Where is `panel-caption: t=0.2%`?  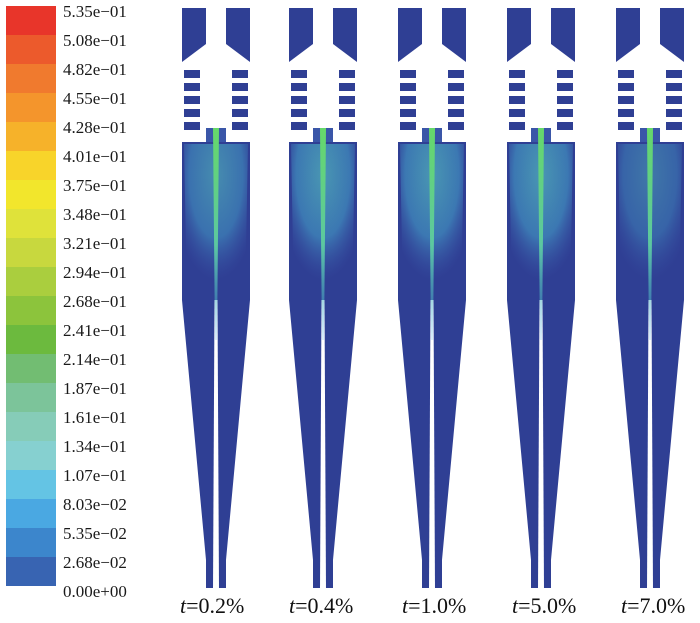 panel-caption: t=0.2% is located at coordinates (212, 606).